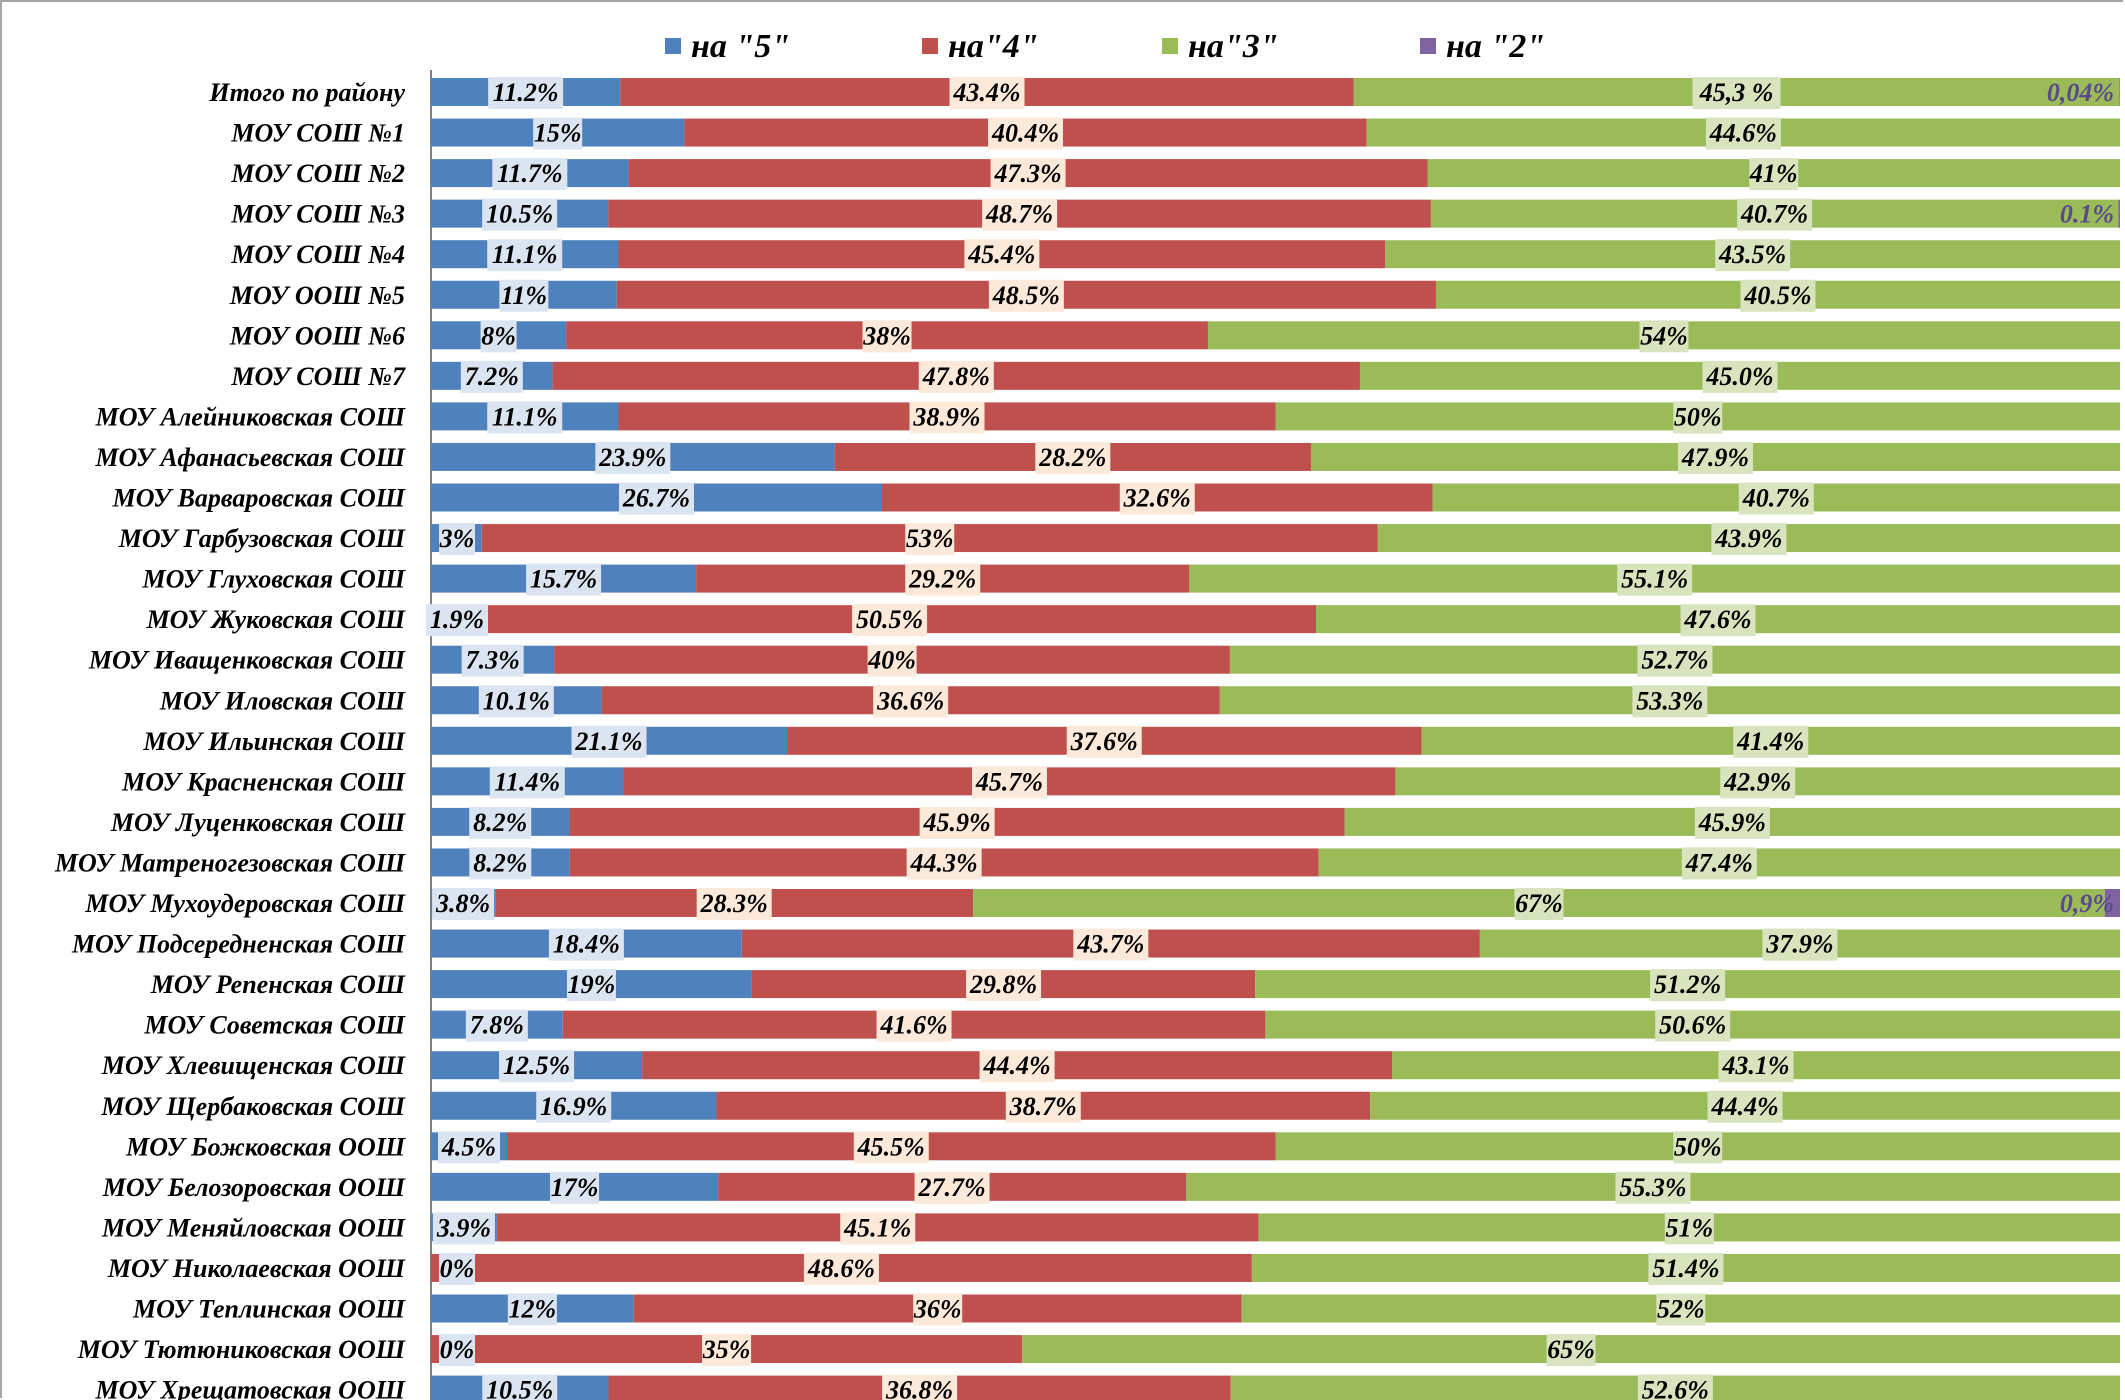 Image resolution: width=2125 pixels, height=1400 pixels. I want to click on data-label: 19%, so click(592, 984).